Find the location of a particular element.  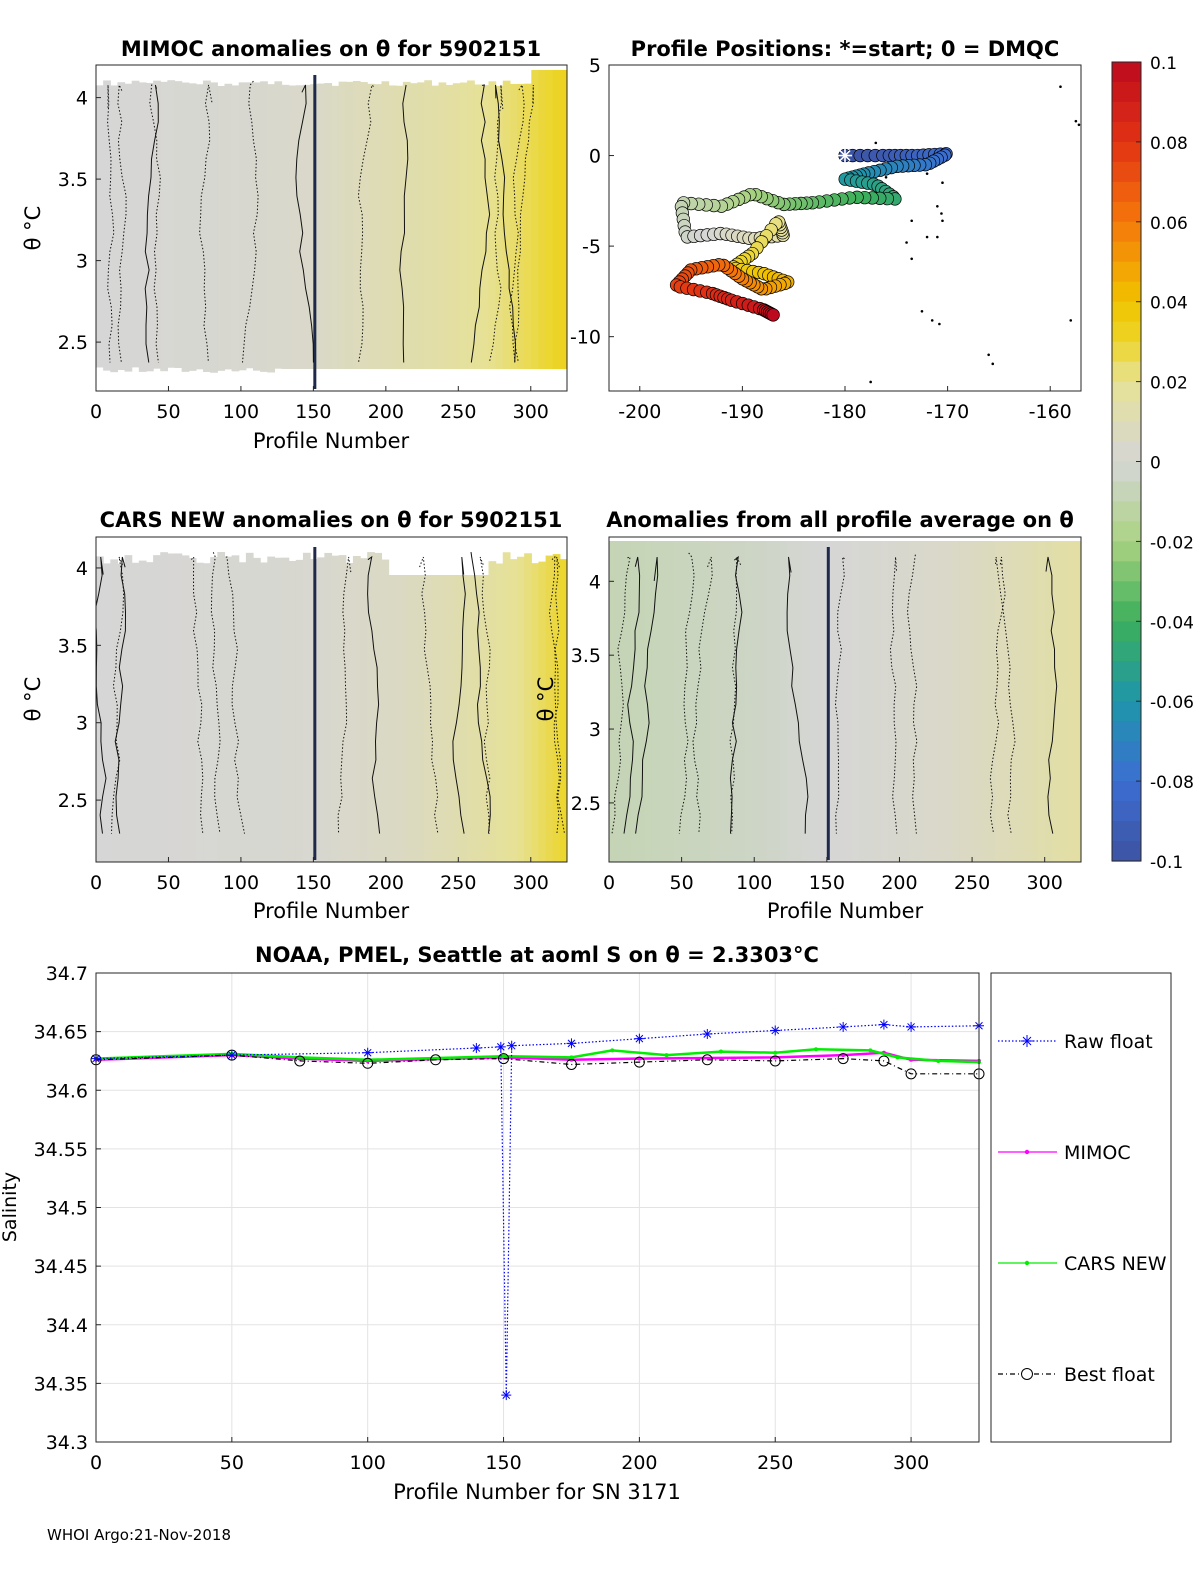

colorbar-tick-label: -0.06 is located at coordinates (1172, 703).